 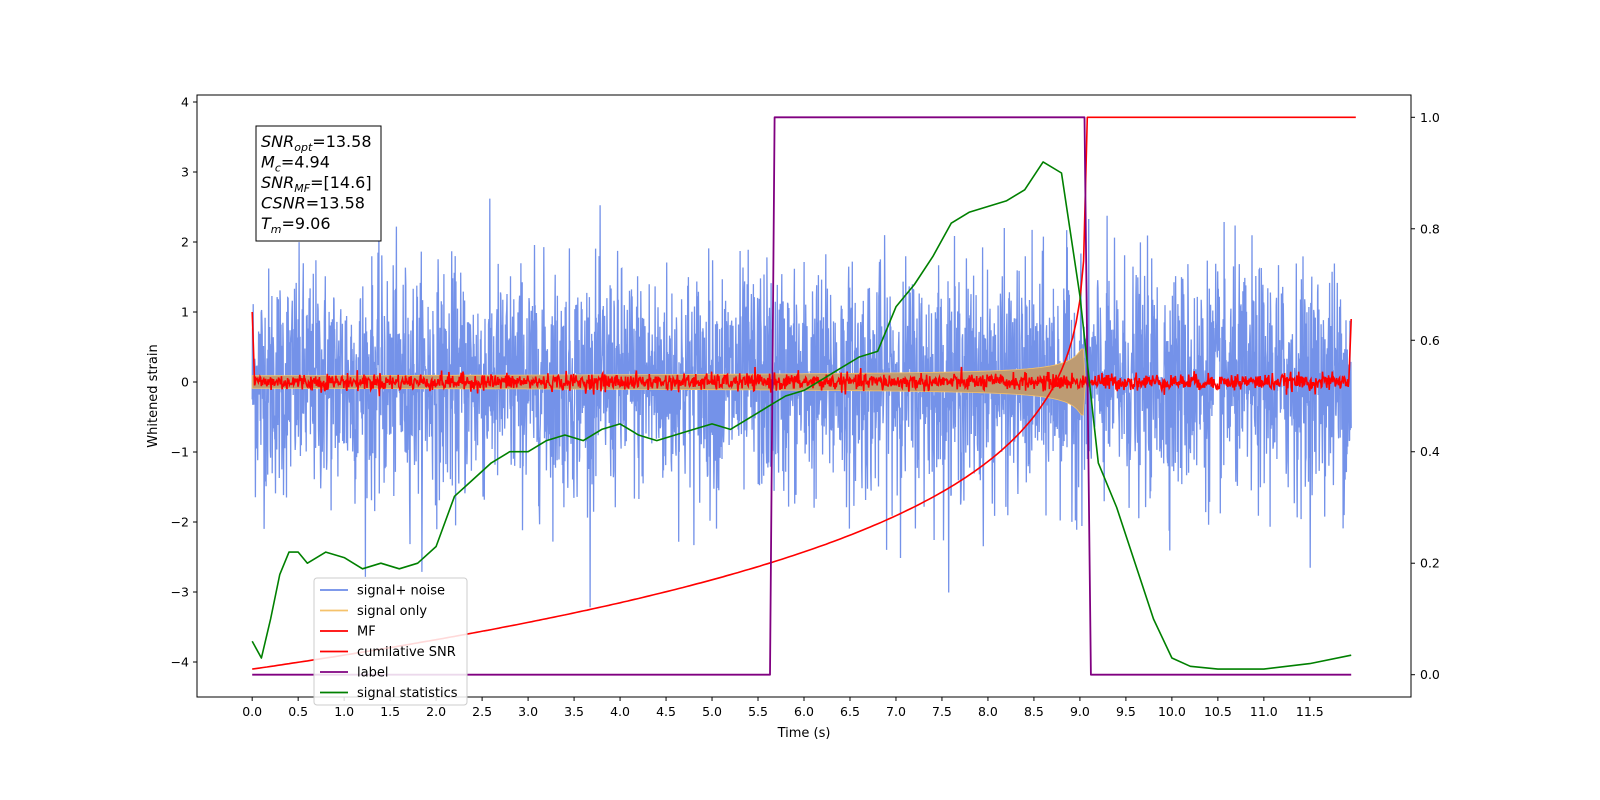 What do you see at coordinates (372, 673) in the screenshot?
I see `legend-entry: label` at bounding box center [372, 673].